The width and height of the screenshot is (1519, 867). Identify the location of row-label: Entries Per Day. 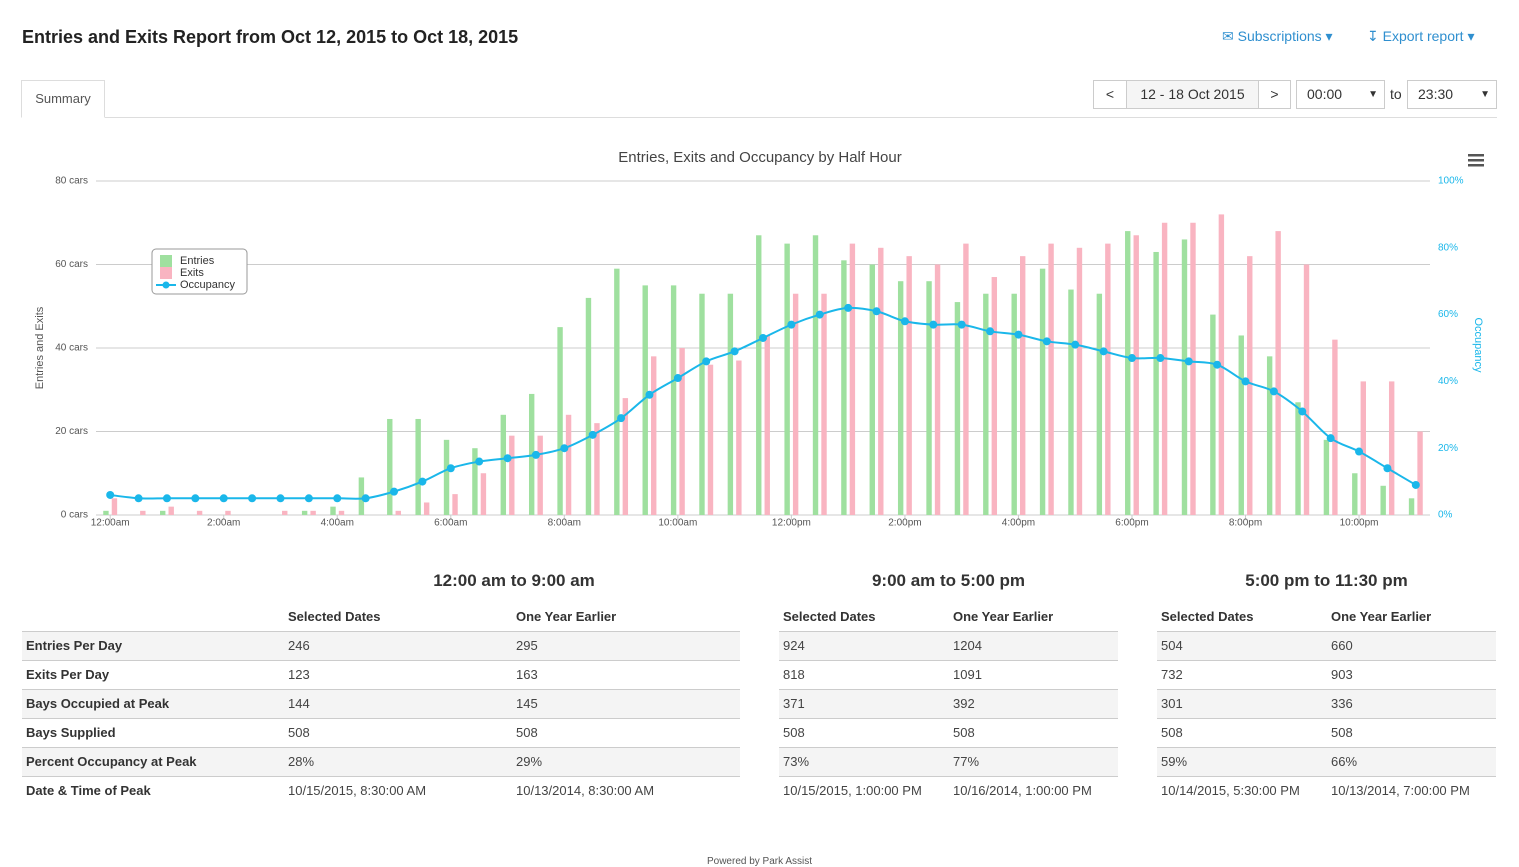
(74, 645).